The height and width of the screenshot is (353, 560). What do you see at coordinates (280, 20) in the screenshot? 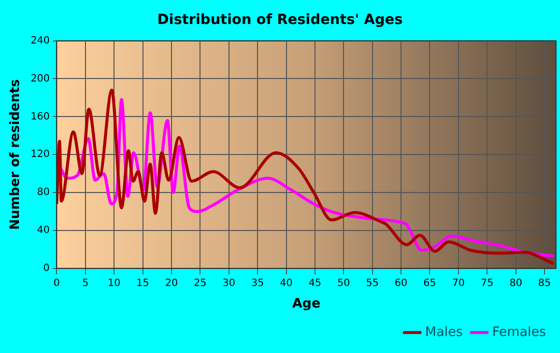
I see `chart-title: Distribution of Residents' Ages` at bounding box center [280, 20].